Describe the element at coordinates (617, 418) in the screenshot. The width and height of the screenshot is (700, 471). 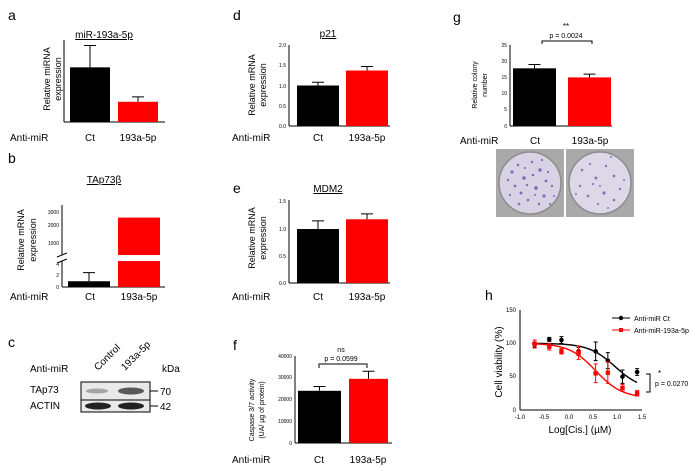
I see `x-tick-label: 1.0` at that location.